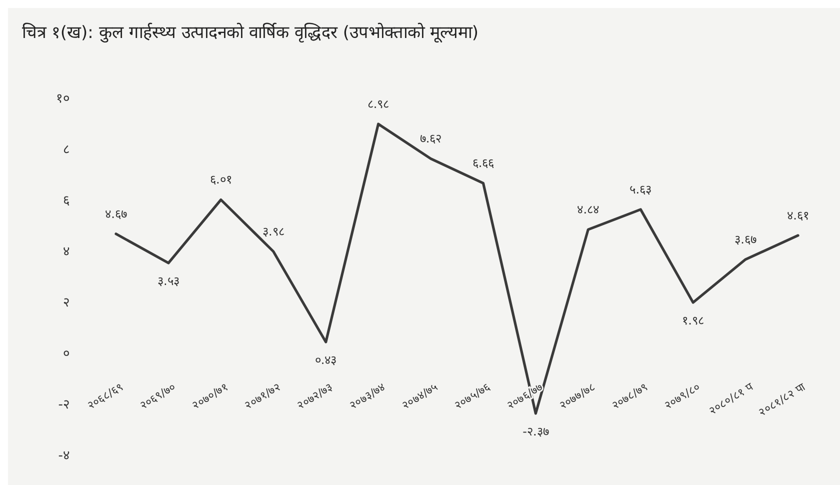 This screenshot has width=840, height=485. Describe the element at coordinates (221, 179) in the screenshot. I see `data-label: ६.०१` at that location.